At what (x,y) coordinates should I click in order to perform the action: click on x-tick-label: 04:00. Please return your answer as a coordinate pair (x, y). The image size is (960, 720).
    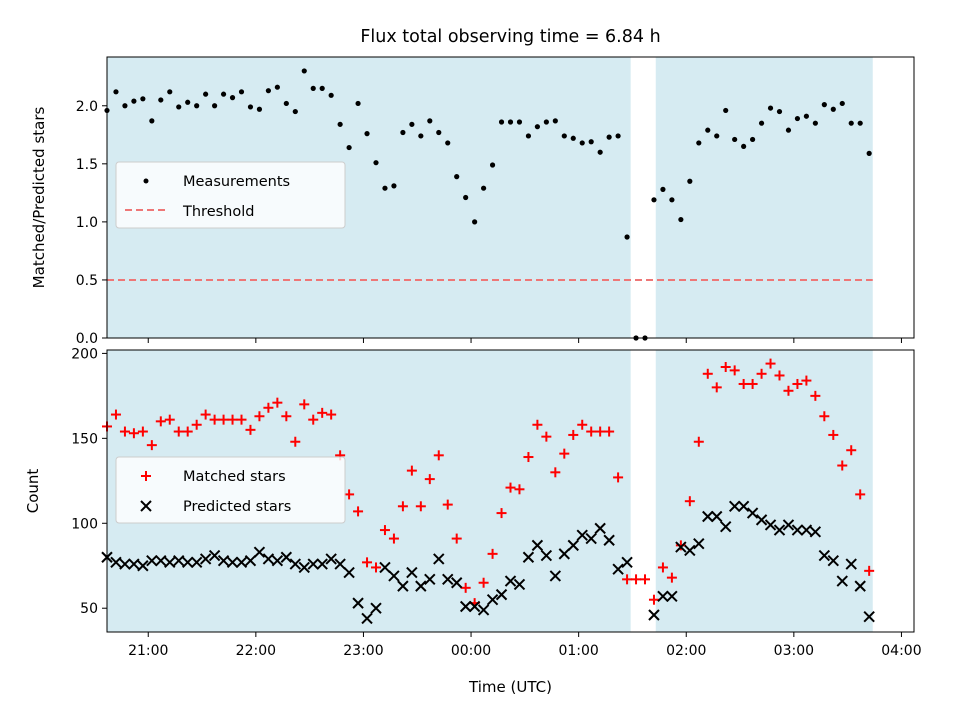
    Looking at the image, I should click on (901, 651).